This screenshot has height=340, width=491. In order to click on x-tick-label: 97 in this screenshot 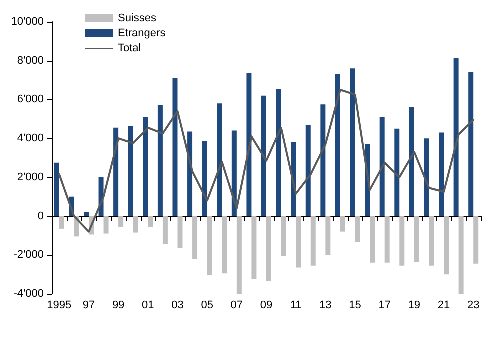, I will do `click(89, 306)`.